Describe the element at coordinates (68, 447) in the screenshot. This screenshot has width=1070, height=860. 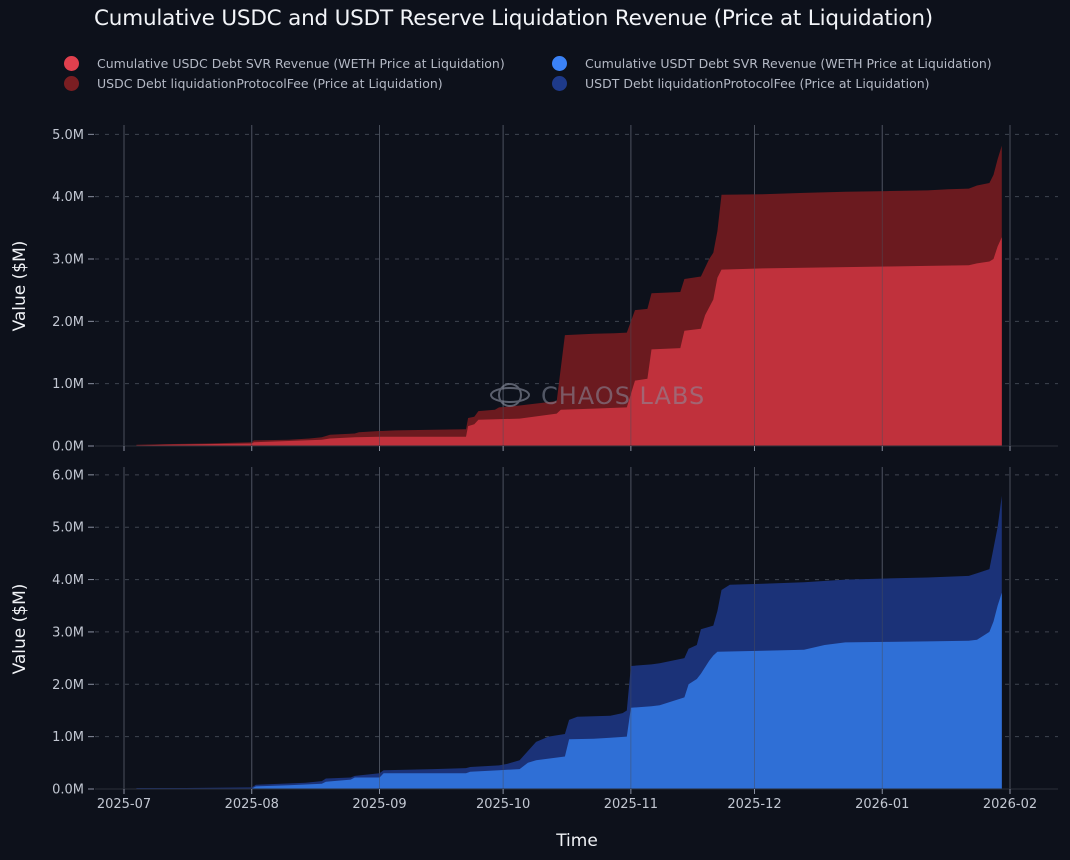
I see `ytick-label-p1-0: 0.0M` at that location.